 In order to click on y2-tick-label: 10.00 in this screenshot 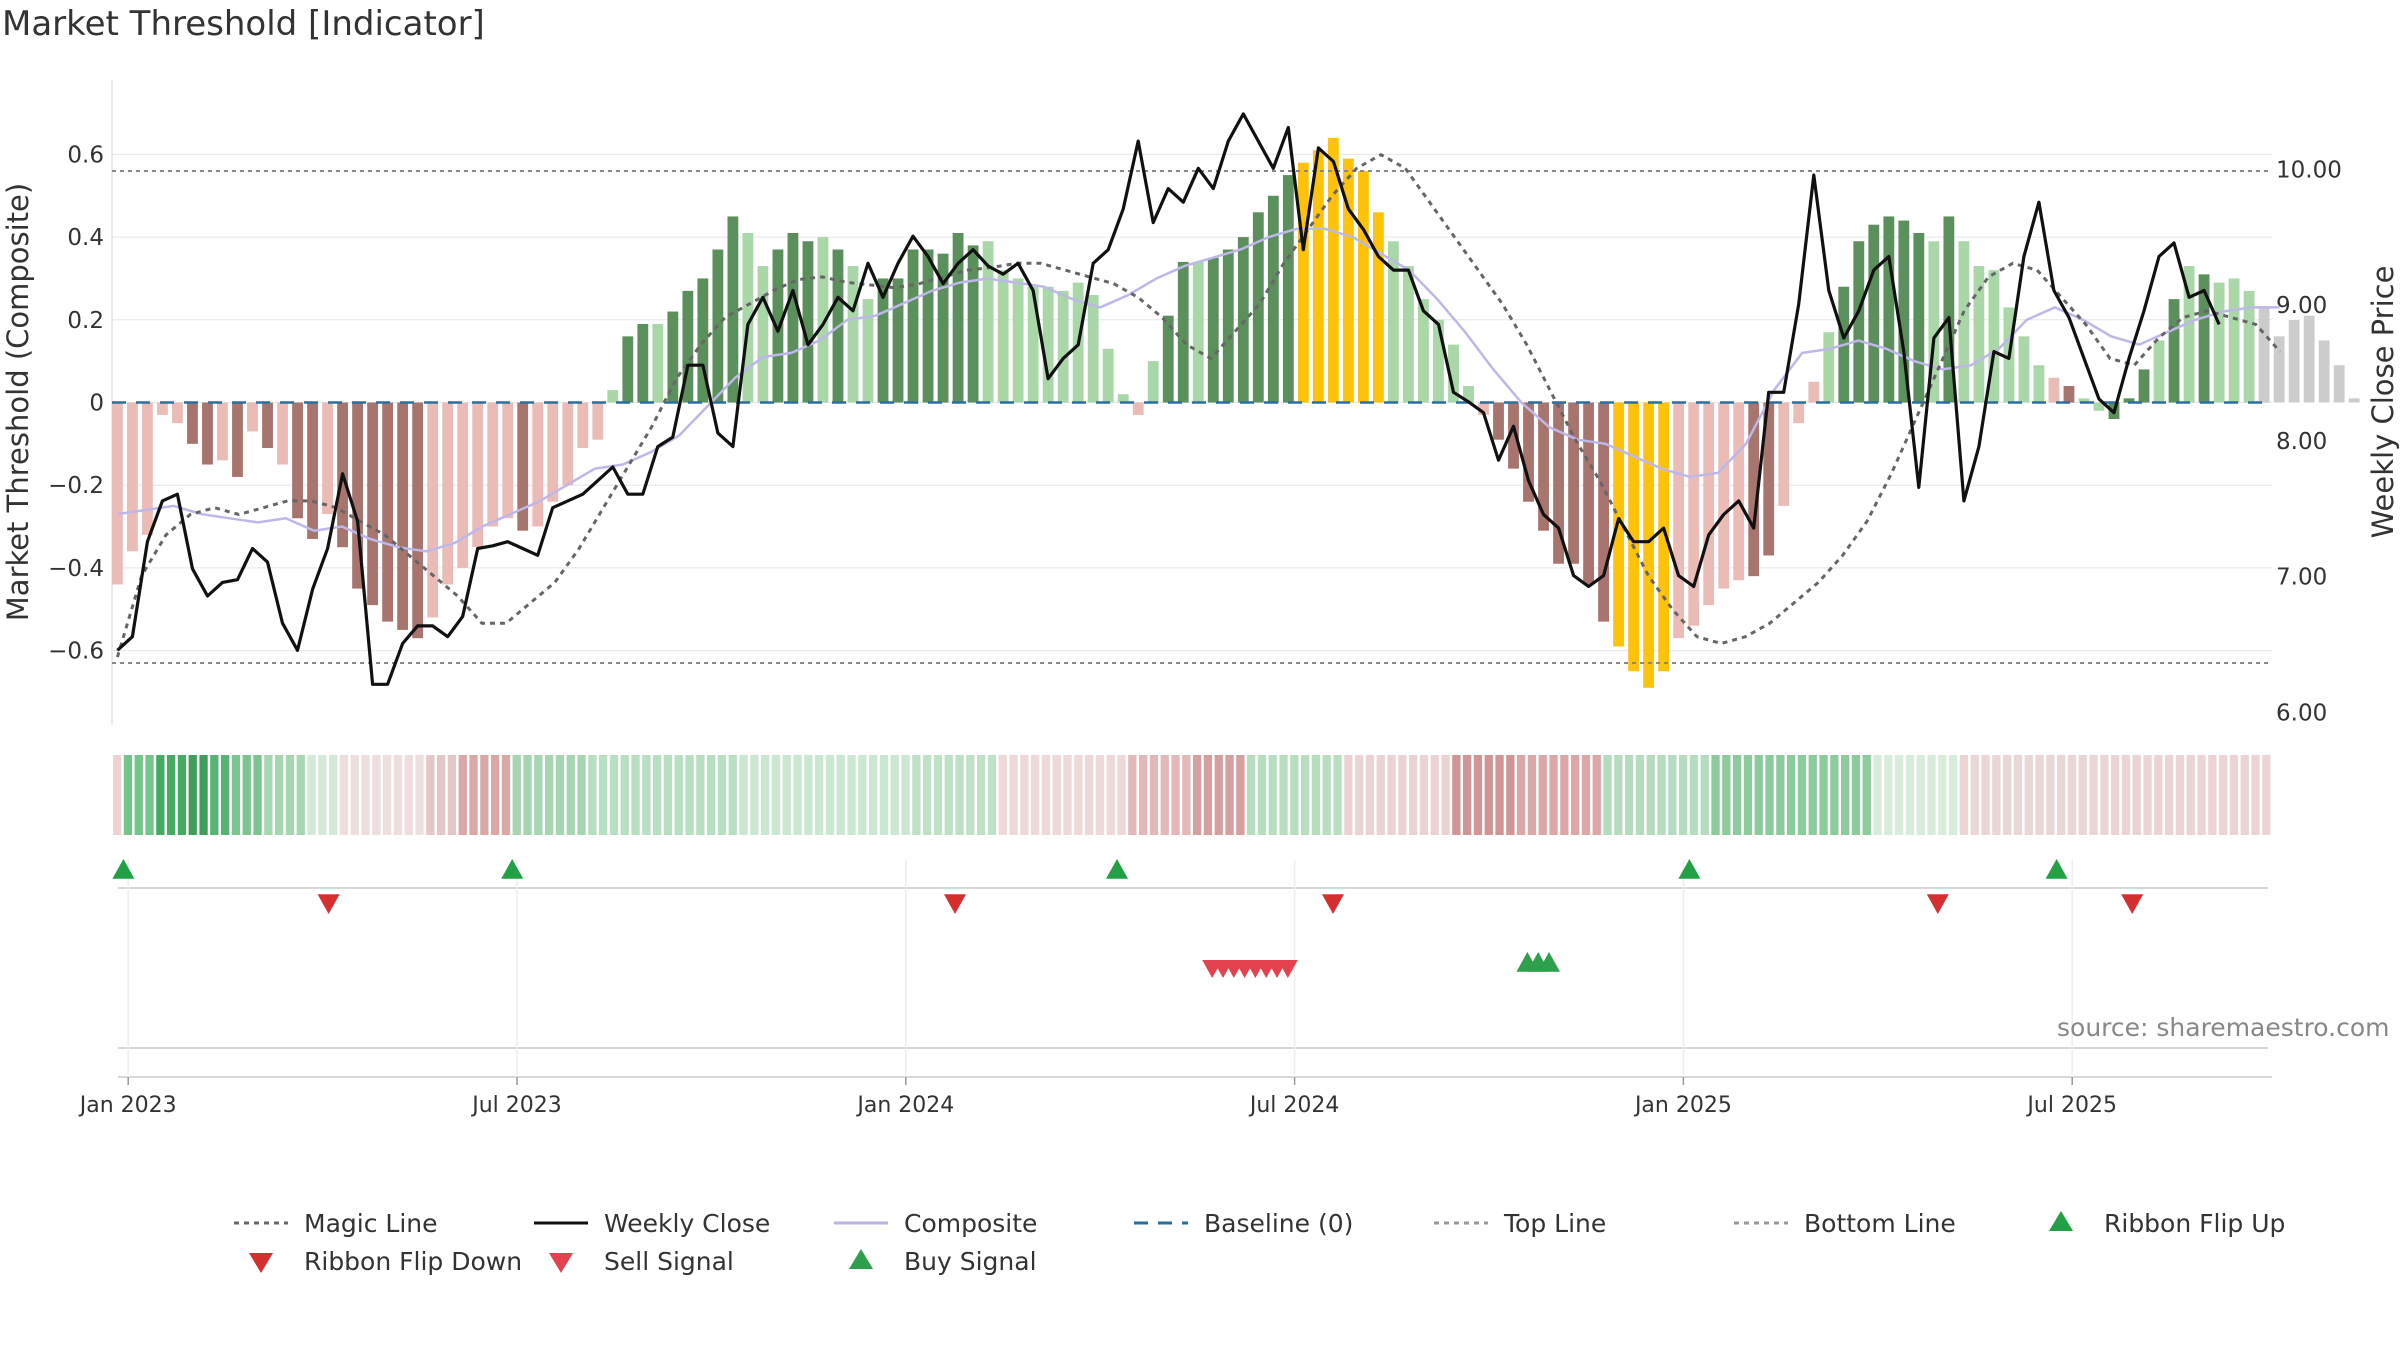, I will do `click(2309, 170)`.